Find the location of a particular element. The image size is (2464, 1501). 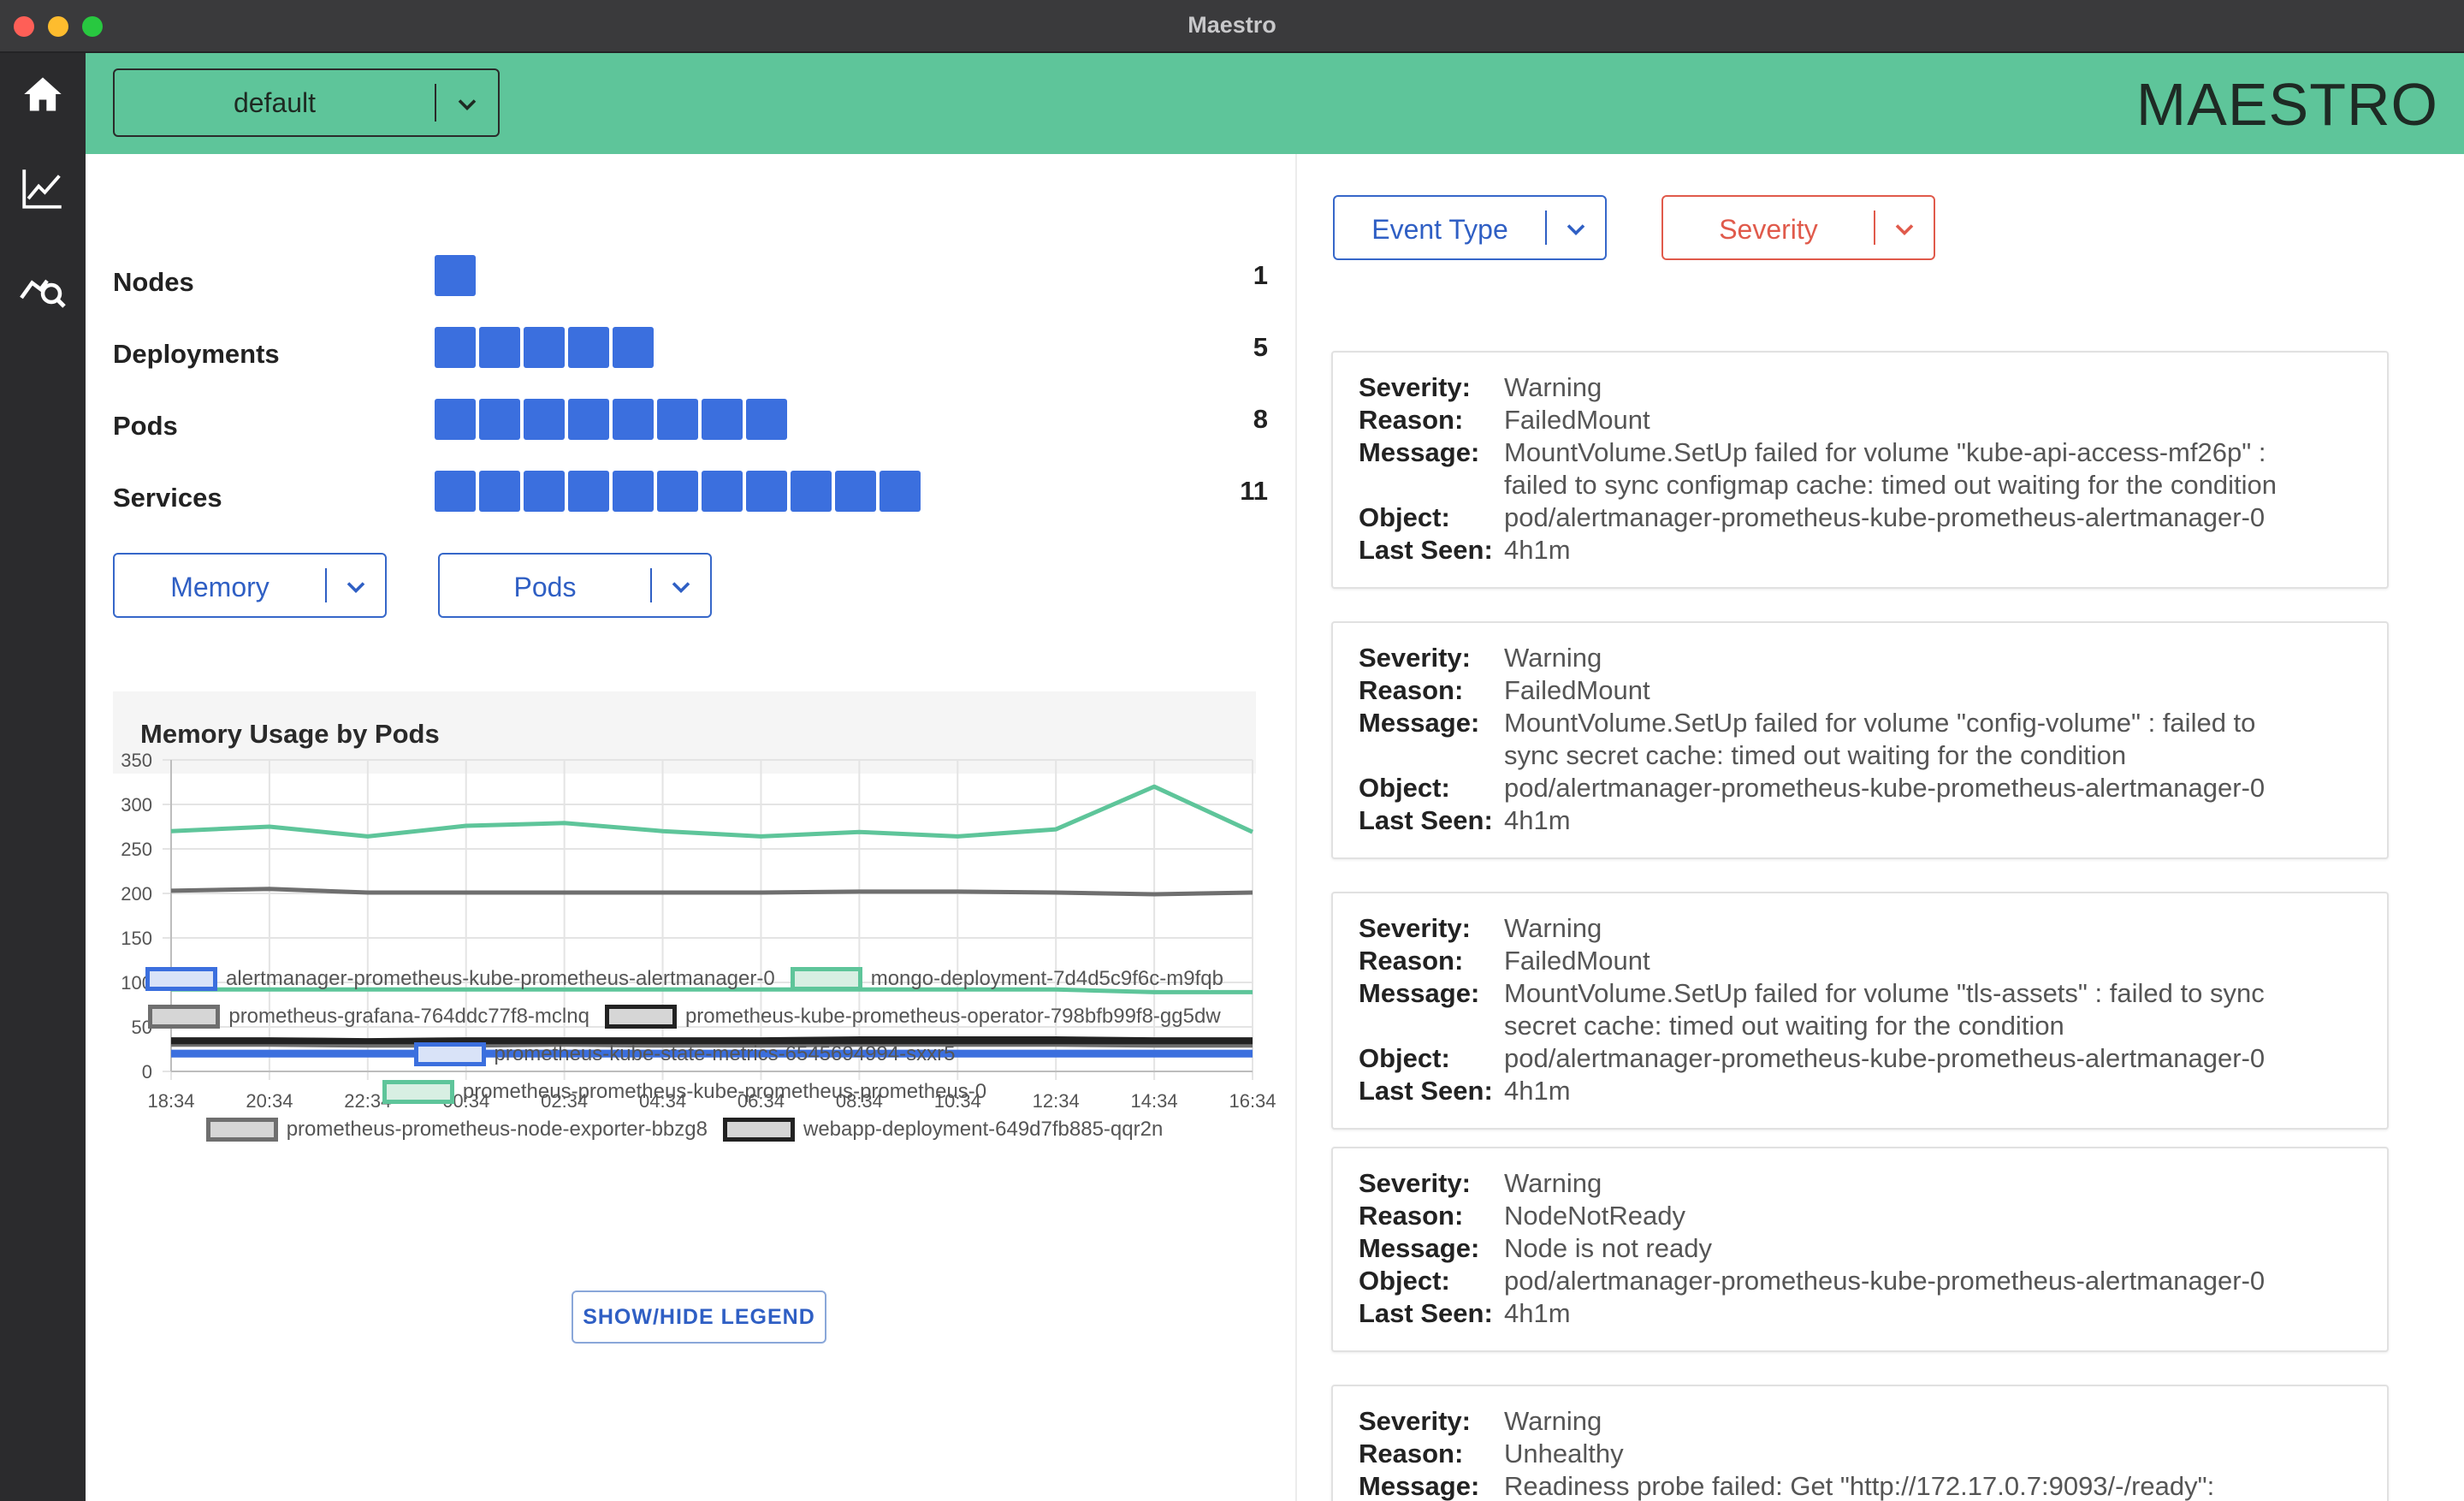

severity-filter-label: Severity is located at coordinates (1768, 229).